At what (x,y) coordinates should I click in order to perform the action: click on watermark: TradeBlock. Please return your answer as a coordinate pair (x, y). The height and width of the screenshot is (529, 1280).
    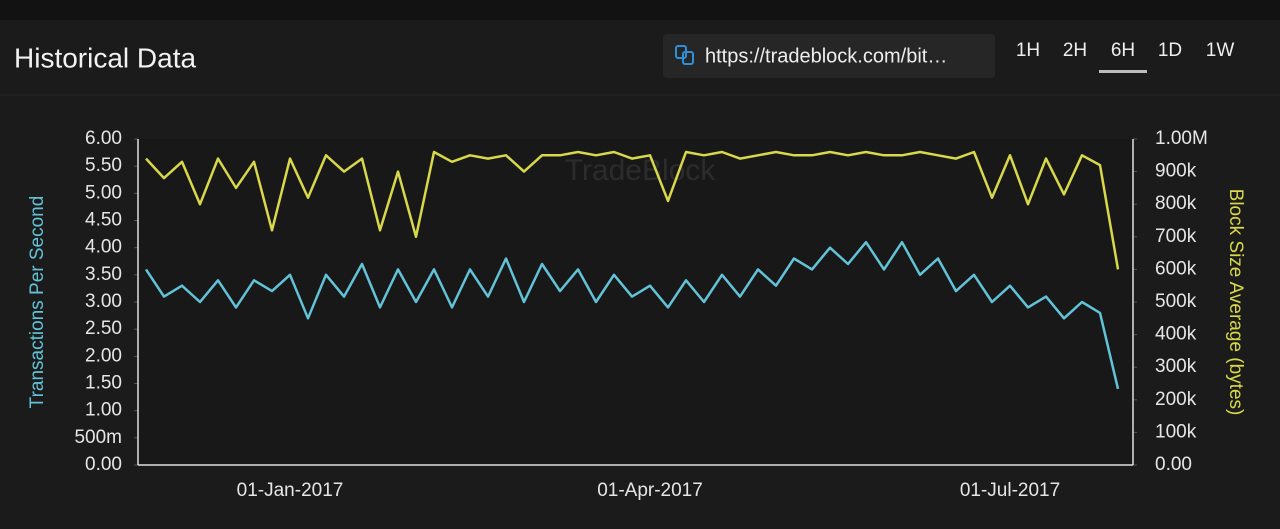
    Looking at the image, I should click on (641, 170).